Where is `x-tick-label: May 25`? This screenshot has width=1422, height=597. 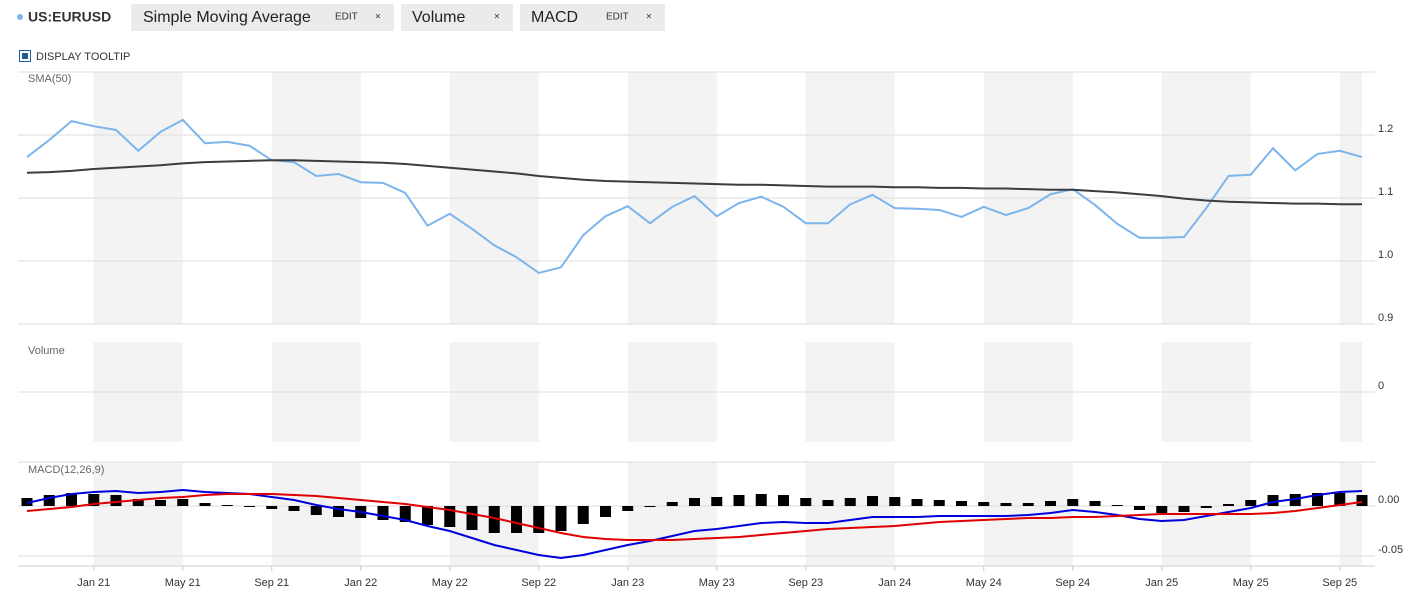
x-tick-label: May 25 is located at coordinates (1251, 583).